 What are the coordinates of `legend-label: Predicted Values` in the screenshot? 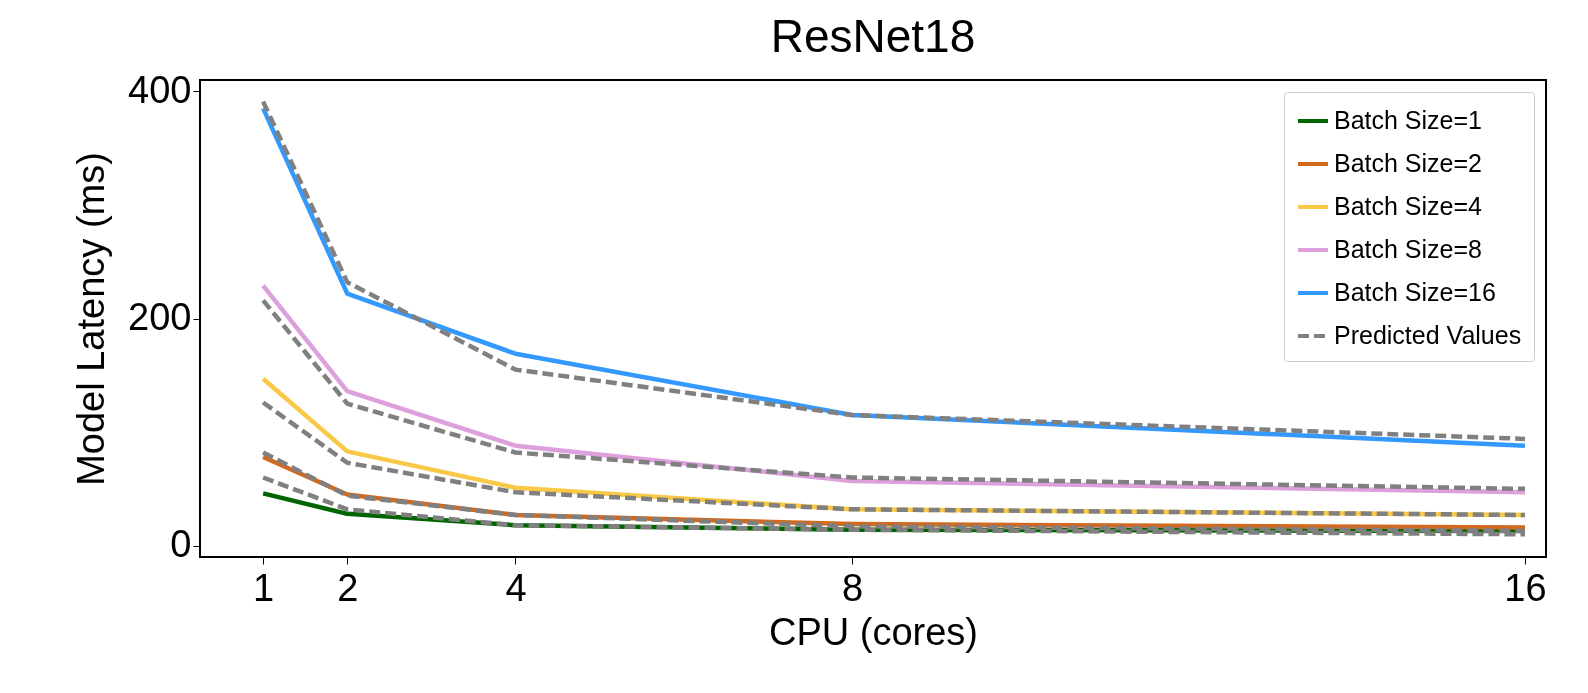 It's located at (1428, 335).